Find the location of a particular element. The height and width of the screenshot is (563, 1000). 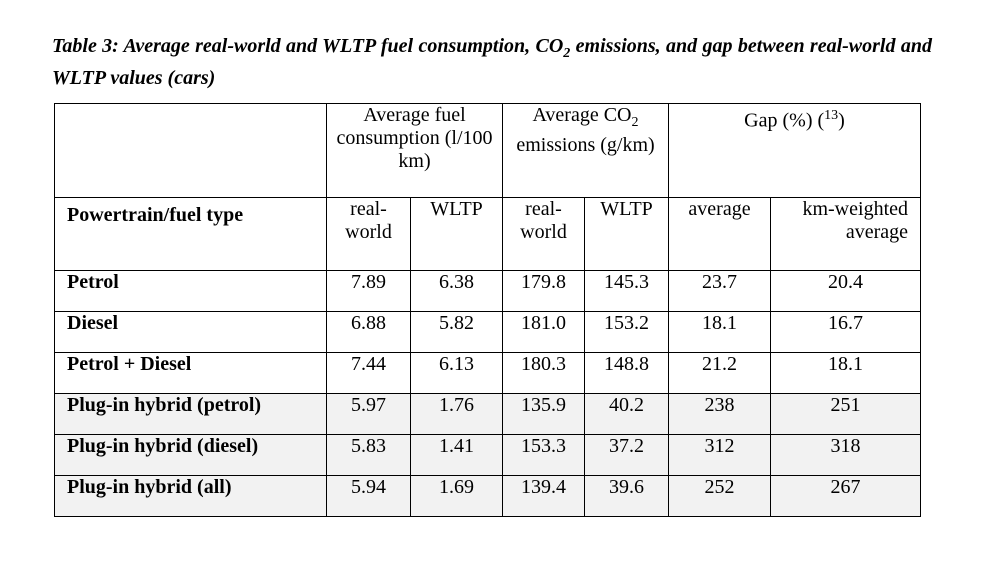

header-fuel-real-world: real-world is located at coordinates (368, 234).